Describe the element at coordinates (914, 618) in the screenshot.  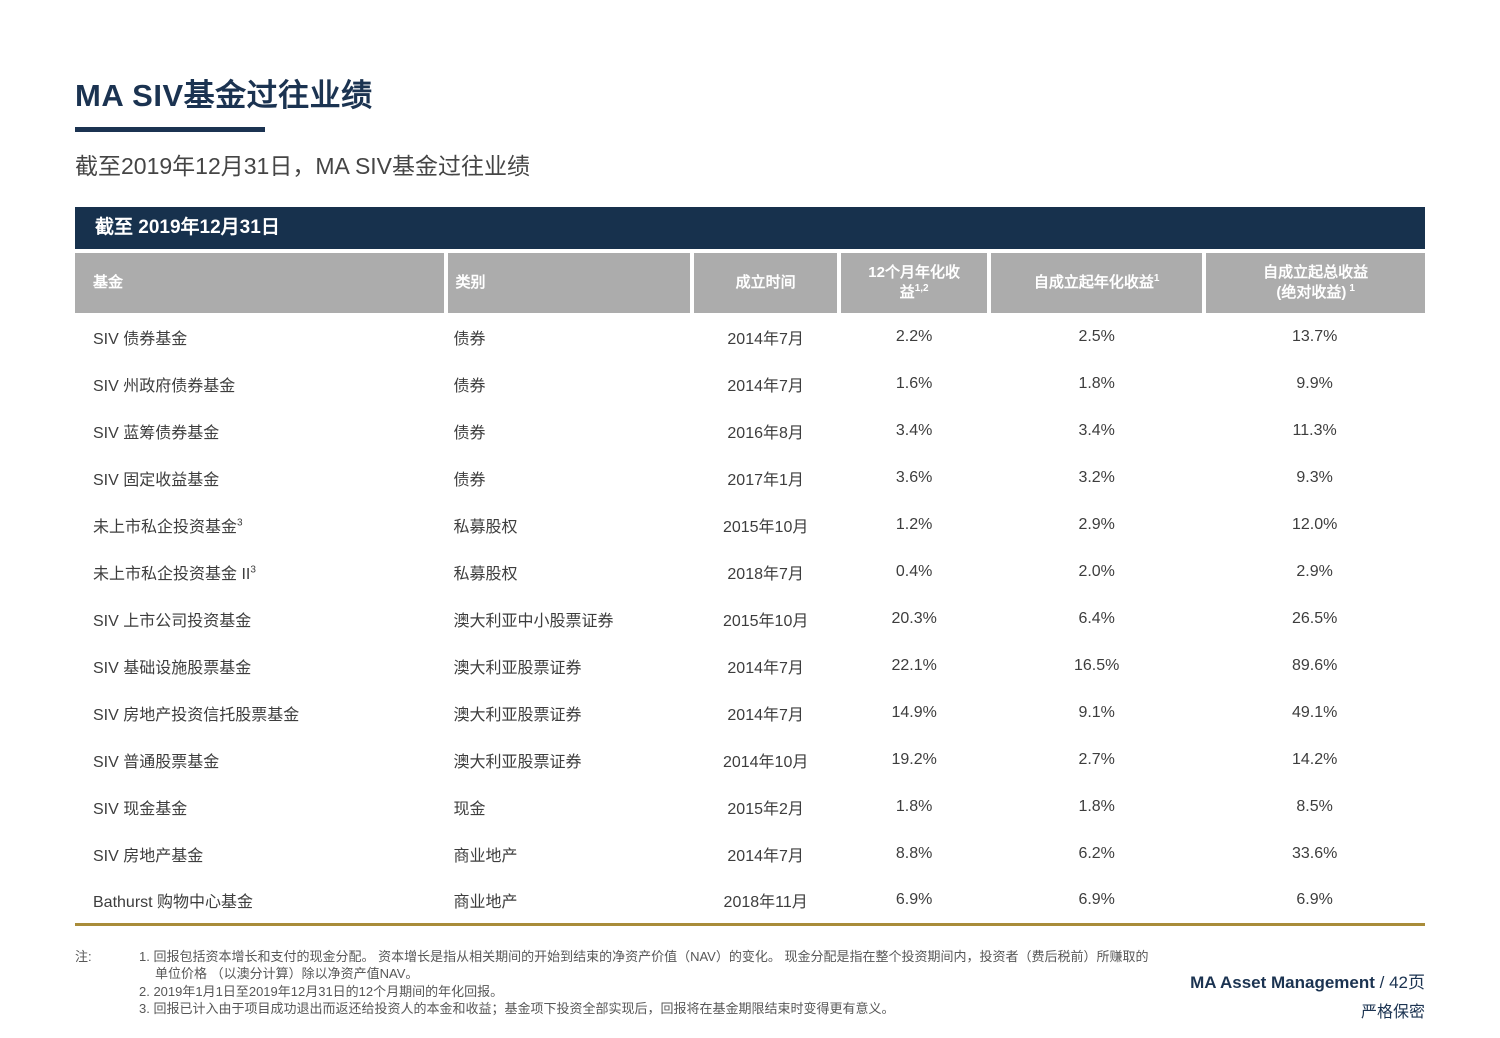
I see `return-12m-cell: 20.3%` at that location.